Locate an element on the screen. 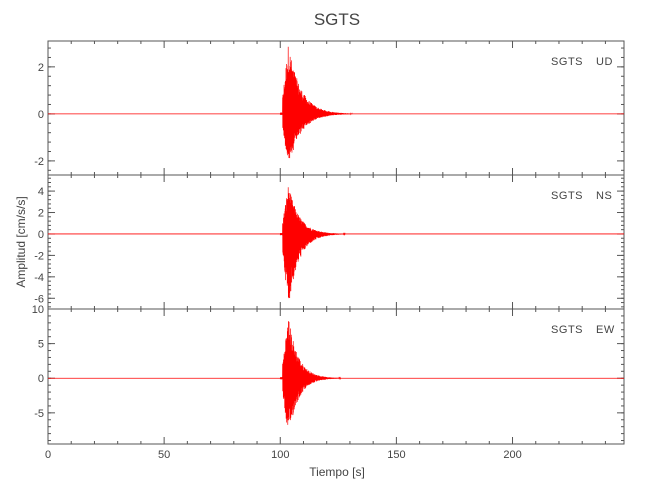 The height and width of the screenshot is (500, 650). panel-component-label: UD is located at coordinates (604, 62).